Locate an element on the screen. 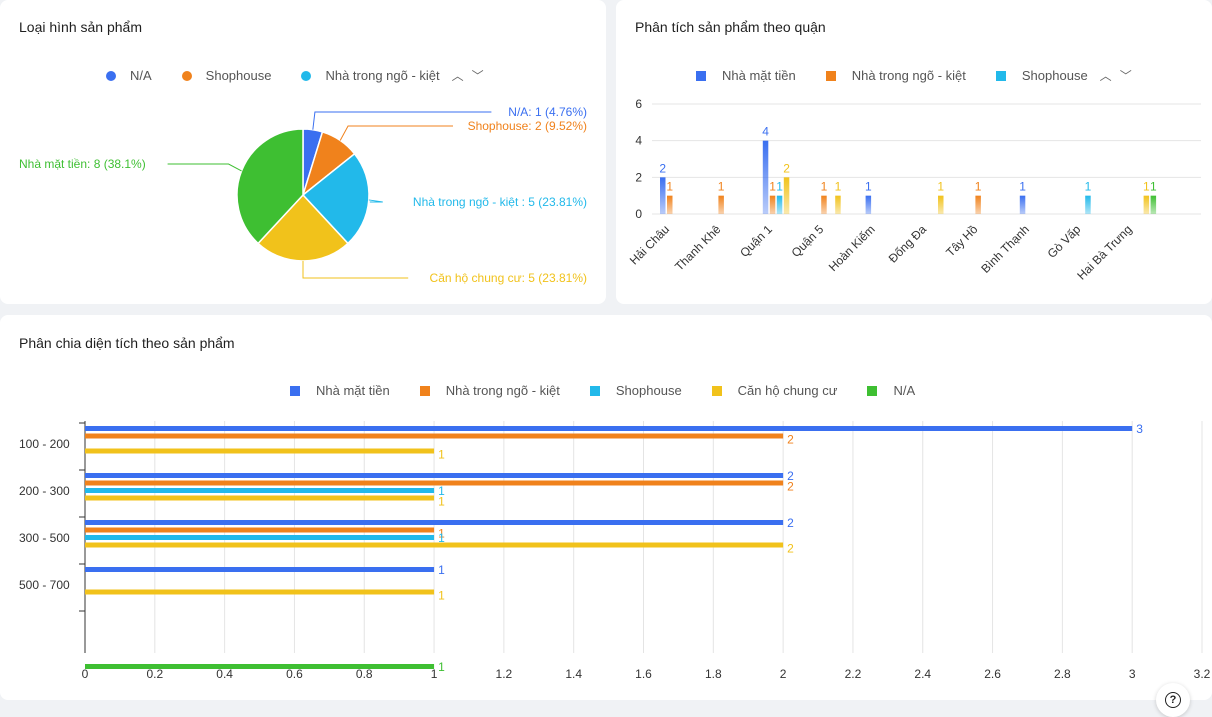 The image size is (1212, 717). hbar-200-300-shophouse is located at coordinates (260, 490).